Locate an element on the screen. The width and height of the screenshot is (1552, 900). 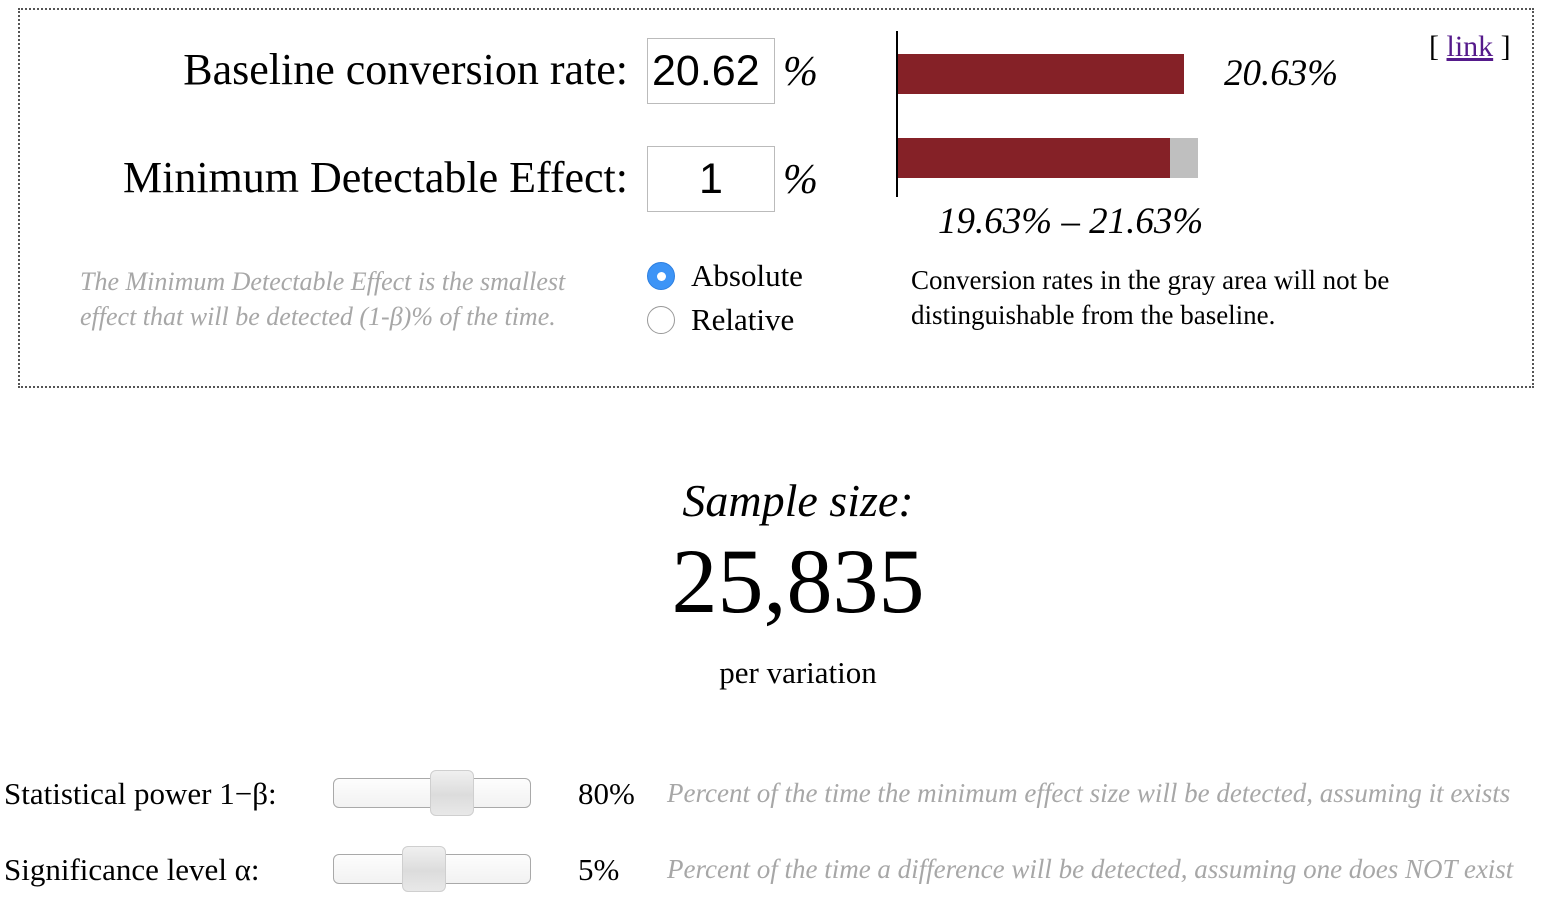
power-slider-thumb is located at coordinates (451, 793).